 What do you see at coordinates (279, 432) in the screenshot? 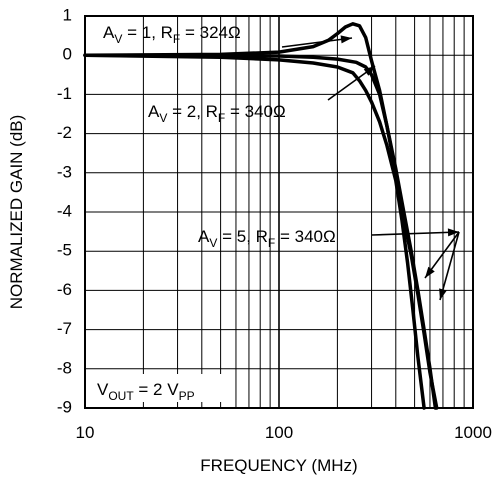
I see `x-tick-label: 100` at bounding box center [279, 432].